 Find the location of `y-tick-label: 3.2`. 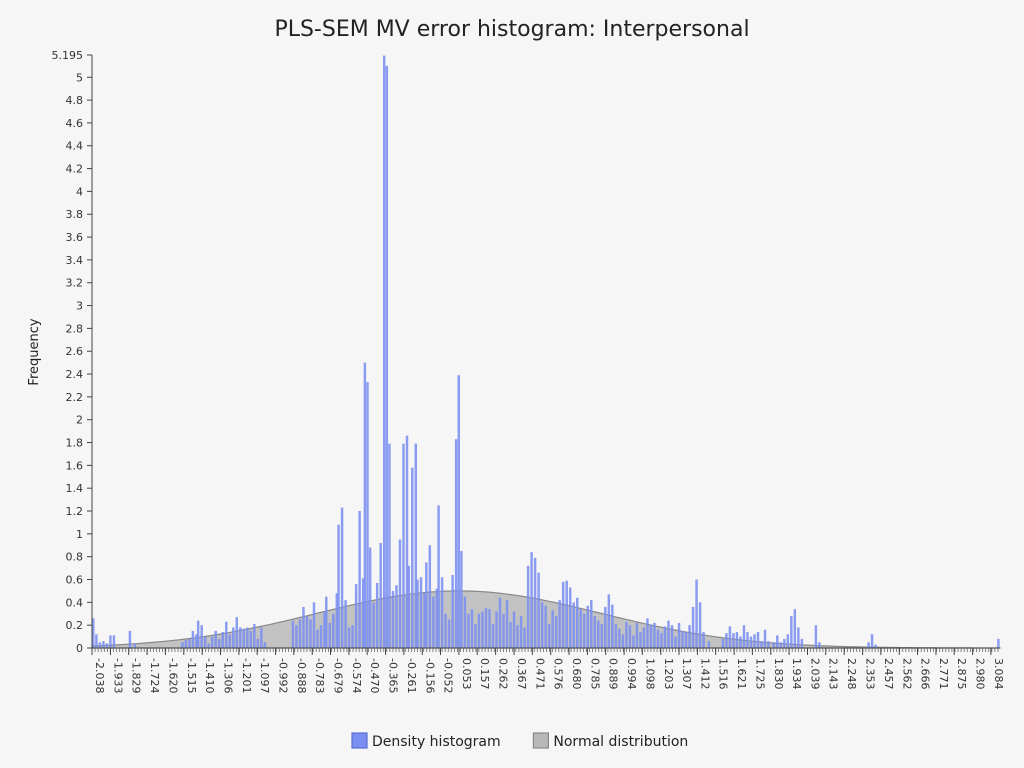

y-tick-label: 3.2 is located at coordinates (75, 283).